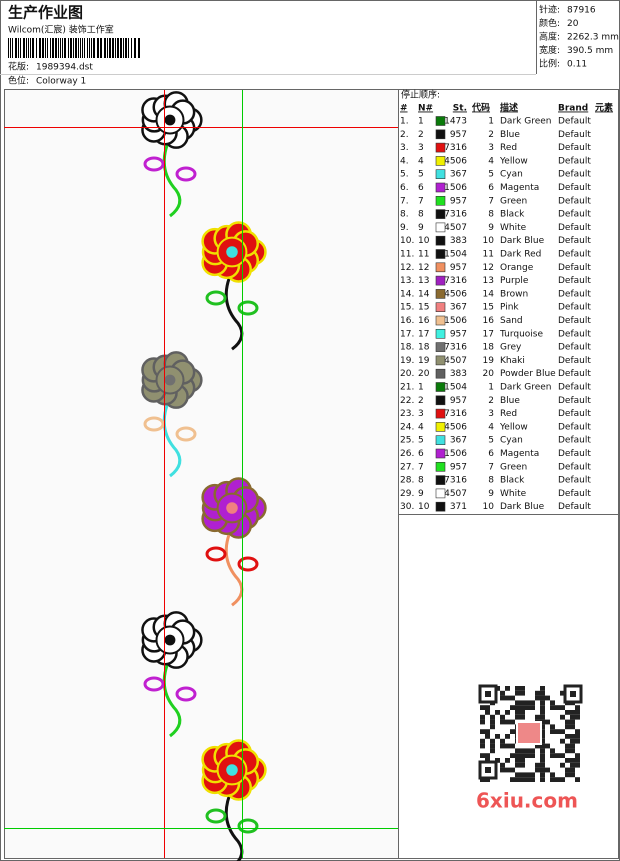 Image resolution: width=620 pixels, height=861 pixels. What do you see at coordinates (488, 281) in the screenshot?
I see `cell: 13` at bounding box center [488, 281].